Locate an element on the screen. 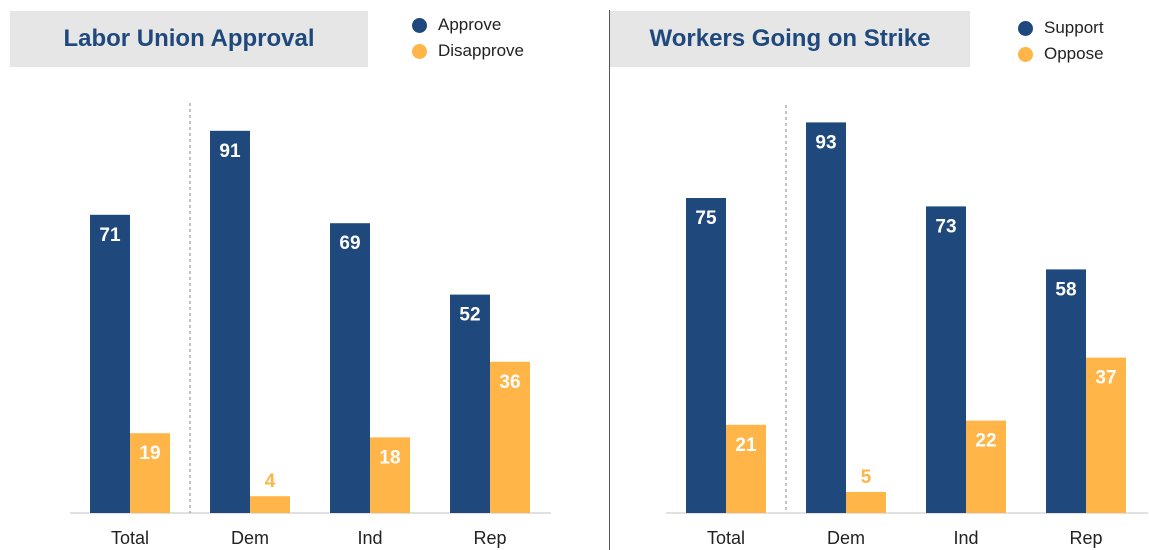 The height and width of the screenshot is (550, 1149). data-label-oppose-total: 21 is located at coordinates (746, 445).